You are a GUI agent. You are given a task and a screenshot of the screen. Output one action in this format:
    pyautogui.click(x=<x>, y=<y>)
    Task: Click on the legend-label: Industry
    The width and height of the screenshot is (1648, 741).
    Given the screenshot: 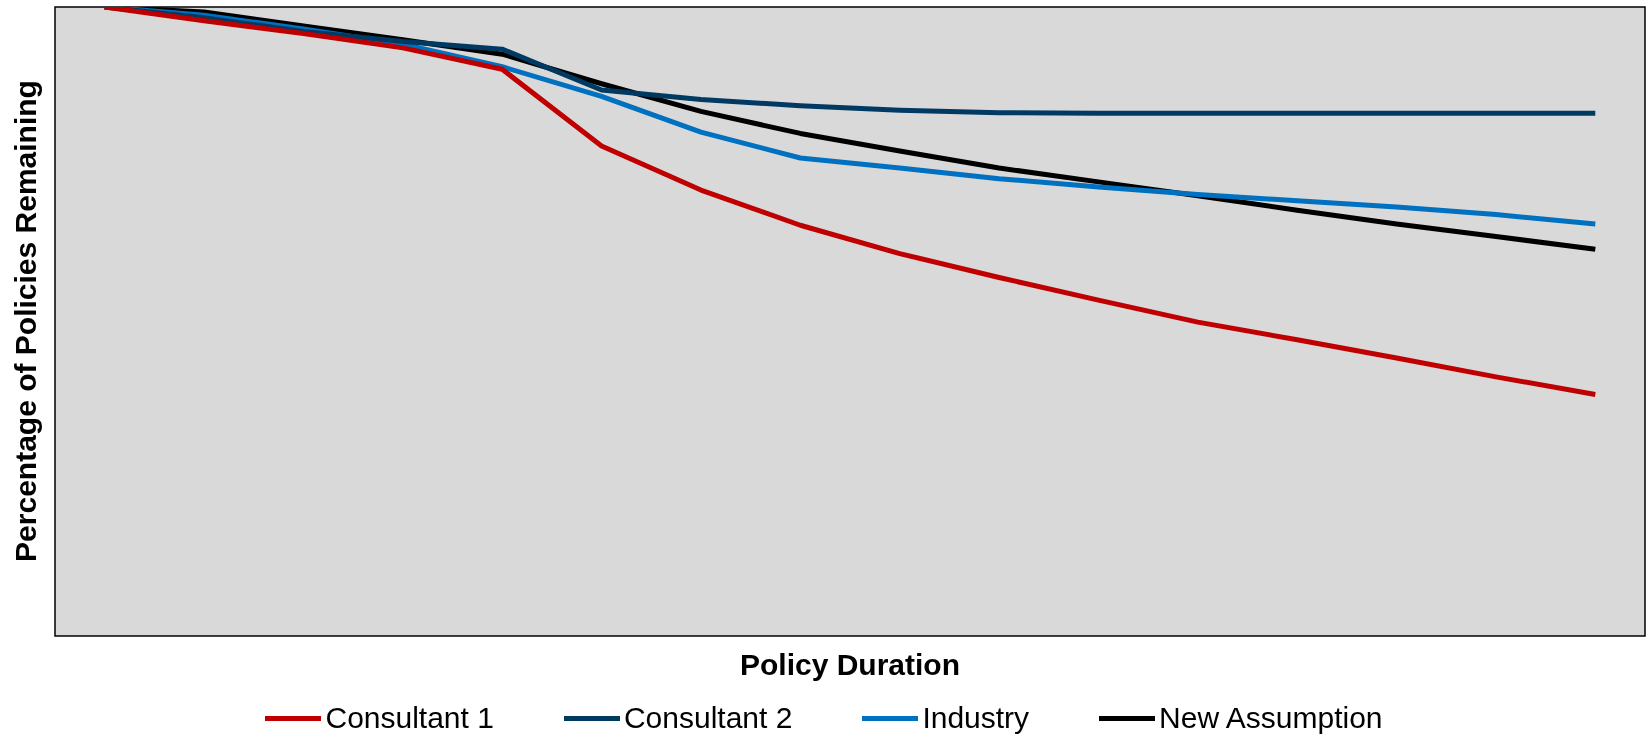 What is the action you would take?
    pyautogui.click(x=976, y=718)
    